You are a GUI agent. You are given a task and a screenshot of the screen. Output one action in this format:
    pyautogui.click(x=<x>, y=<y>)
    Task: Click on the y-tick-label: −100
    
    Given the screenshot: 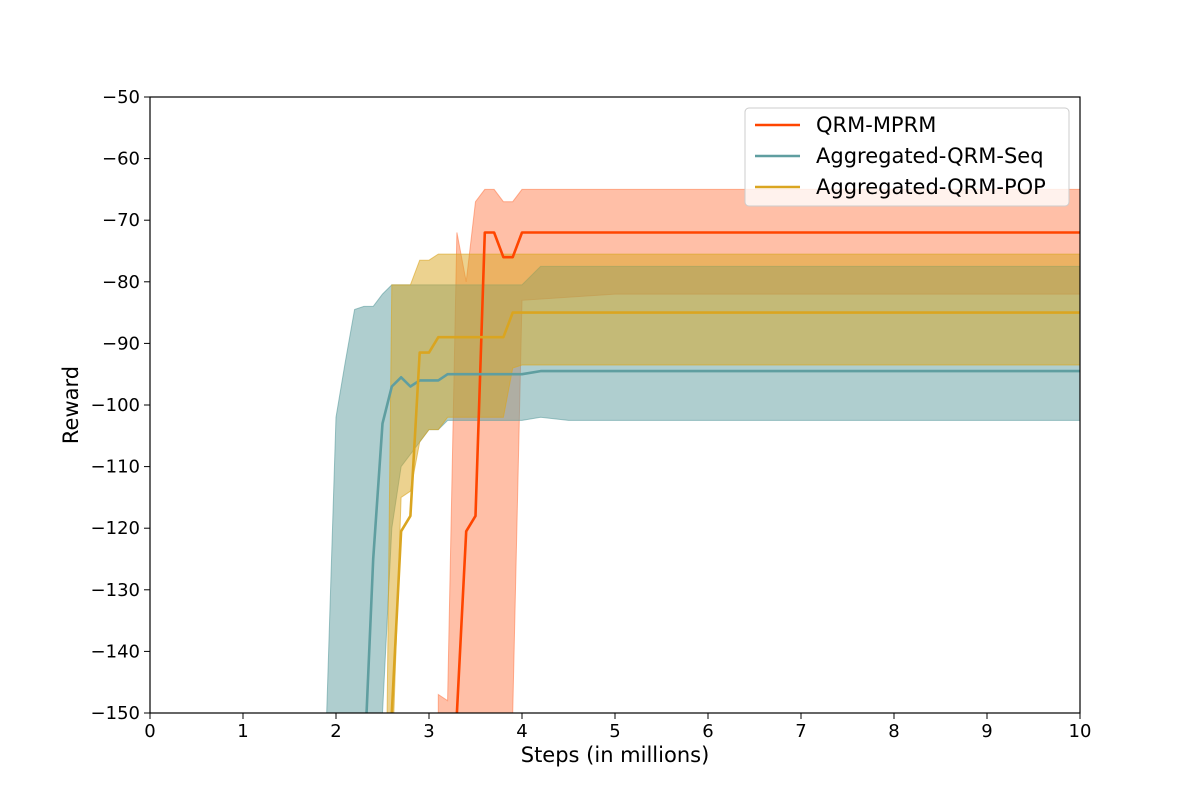 What is the action you would take?
    pyautogui.click(x=115, y=405)
    